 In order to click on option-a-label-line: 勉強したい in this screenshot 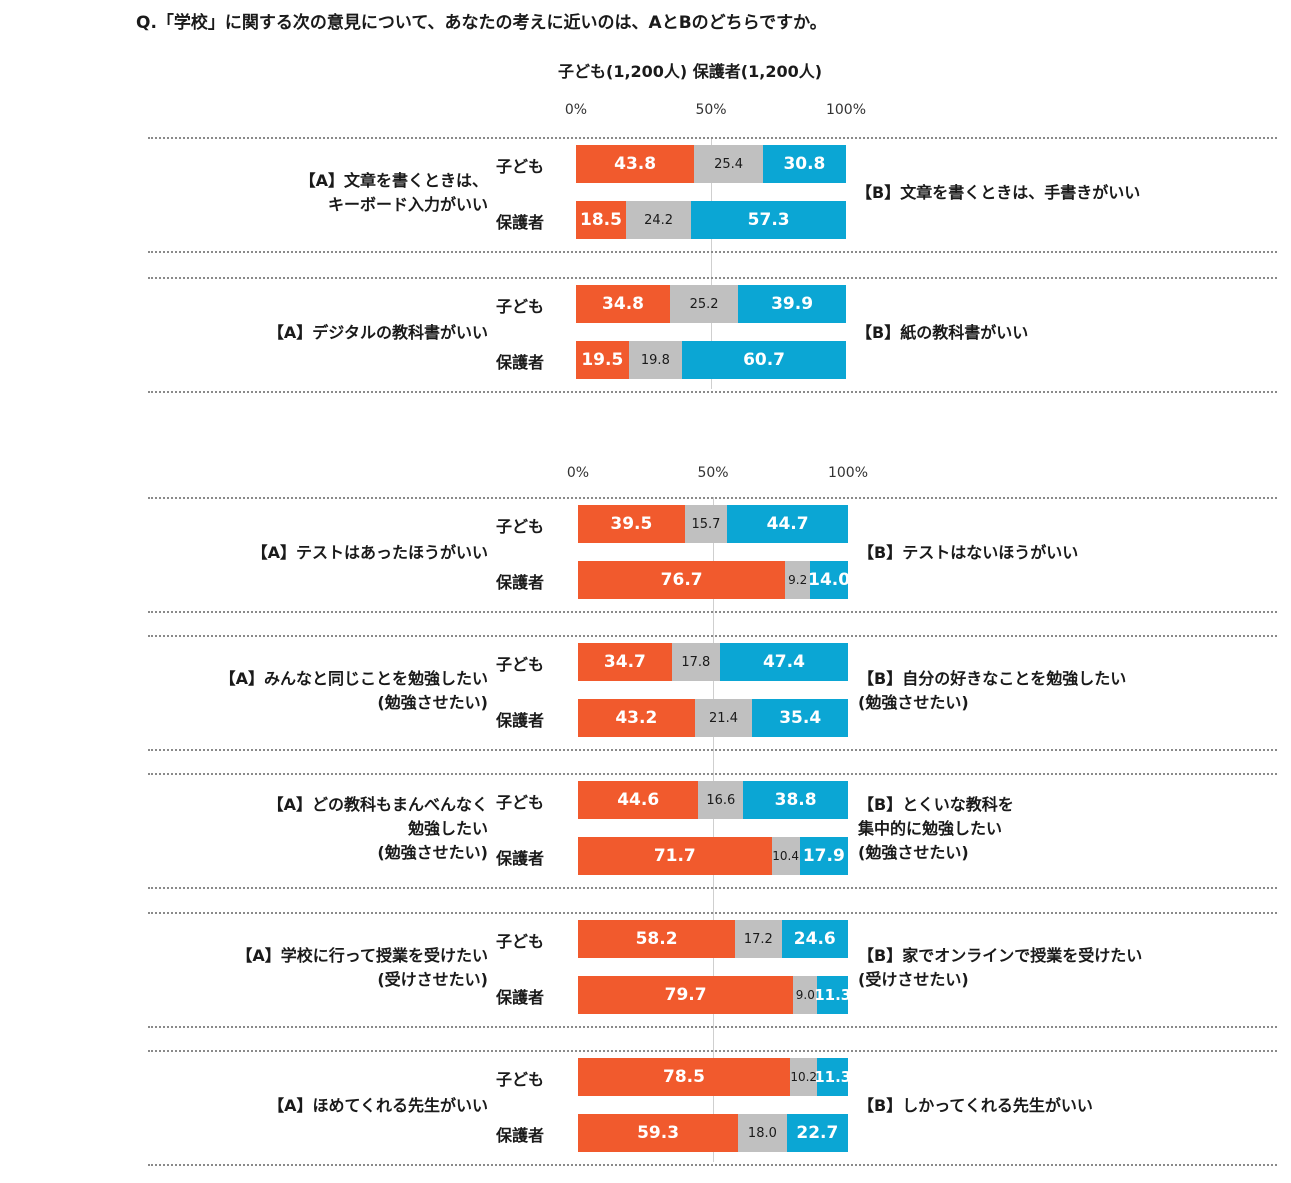, I will do `click(447, 828)`.